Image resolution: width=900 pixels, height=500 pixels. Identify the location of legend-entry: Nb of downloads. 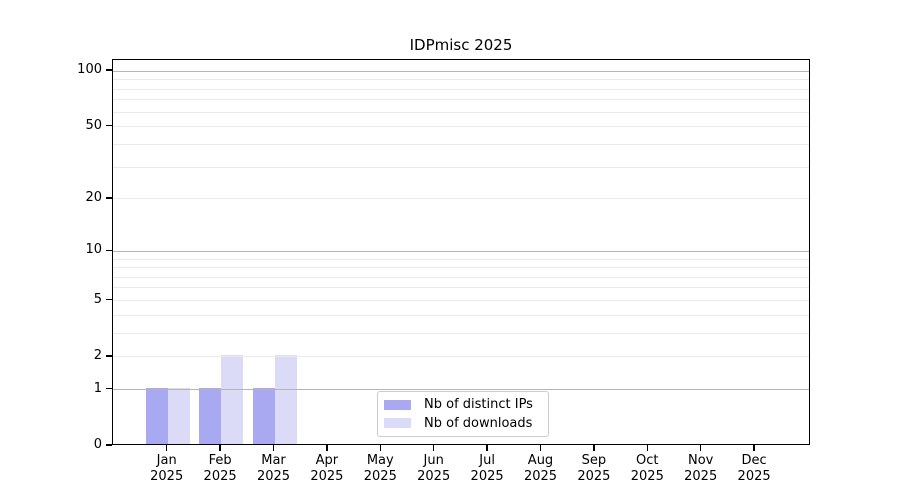
(463, 423).